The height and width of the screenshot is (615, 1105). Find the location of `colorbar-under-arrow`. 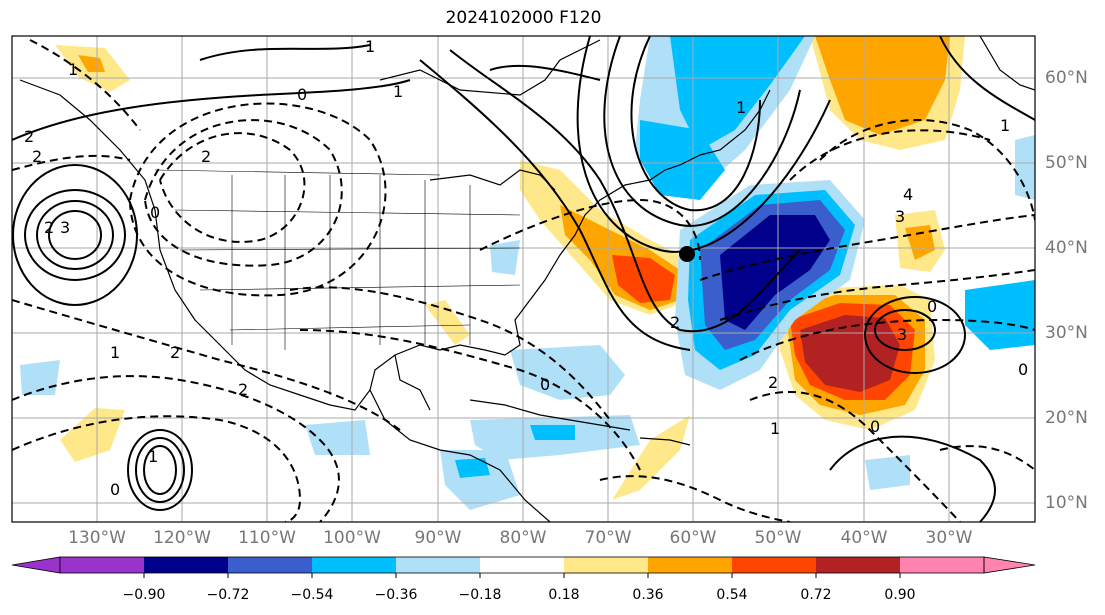

colorbar-under-arrow is located at coordinates (36, 565).